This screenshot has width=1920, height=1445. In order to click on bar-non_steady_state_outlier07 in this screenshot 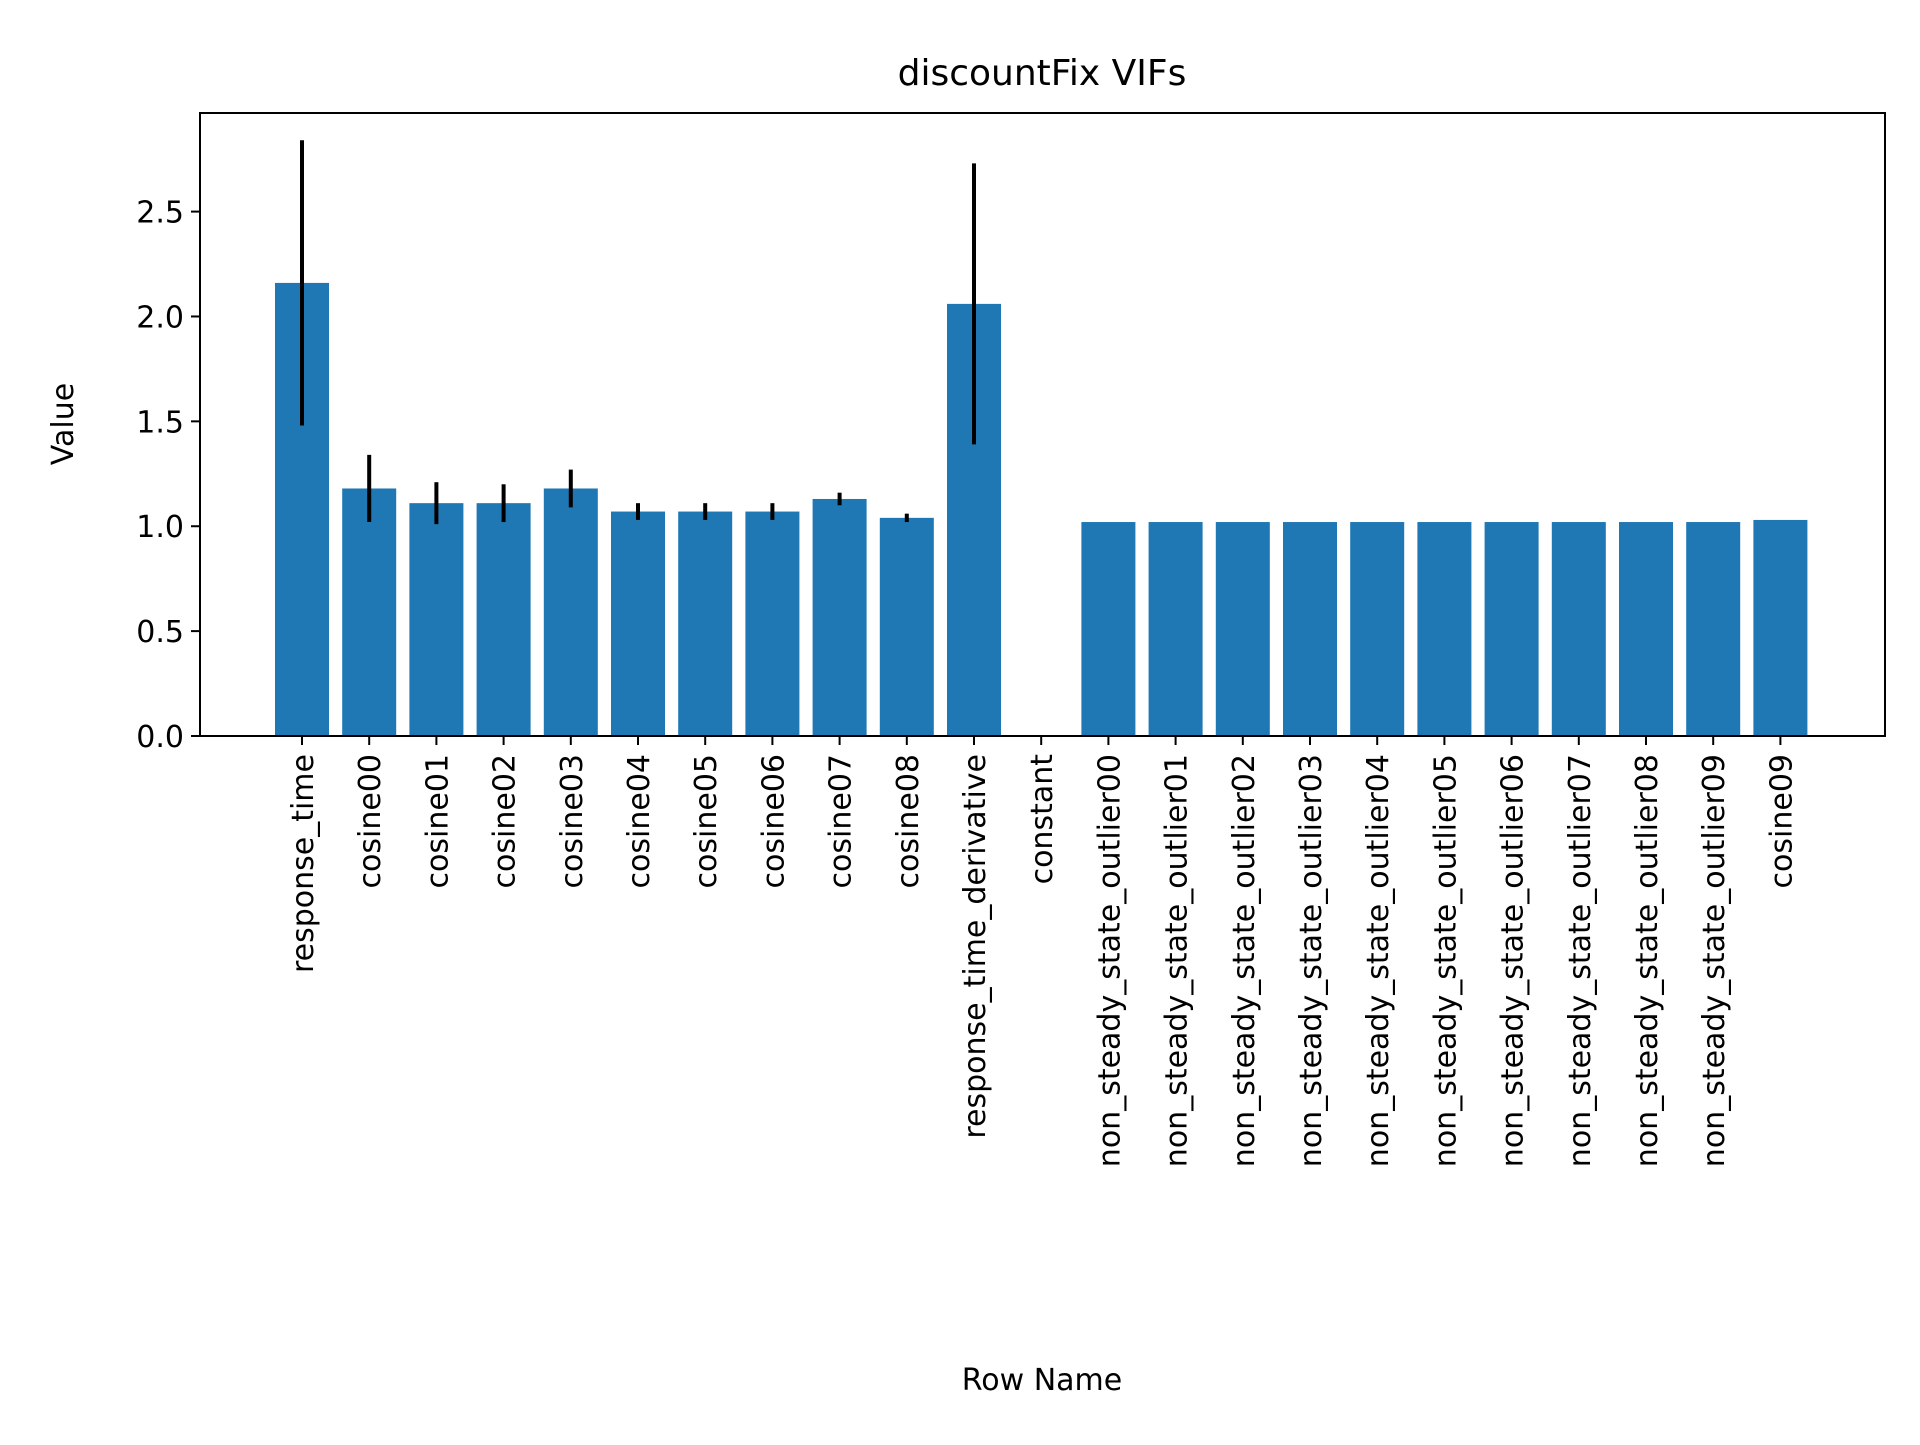, I will do `click(1578, 629)`.